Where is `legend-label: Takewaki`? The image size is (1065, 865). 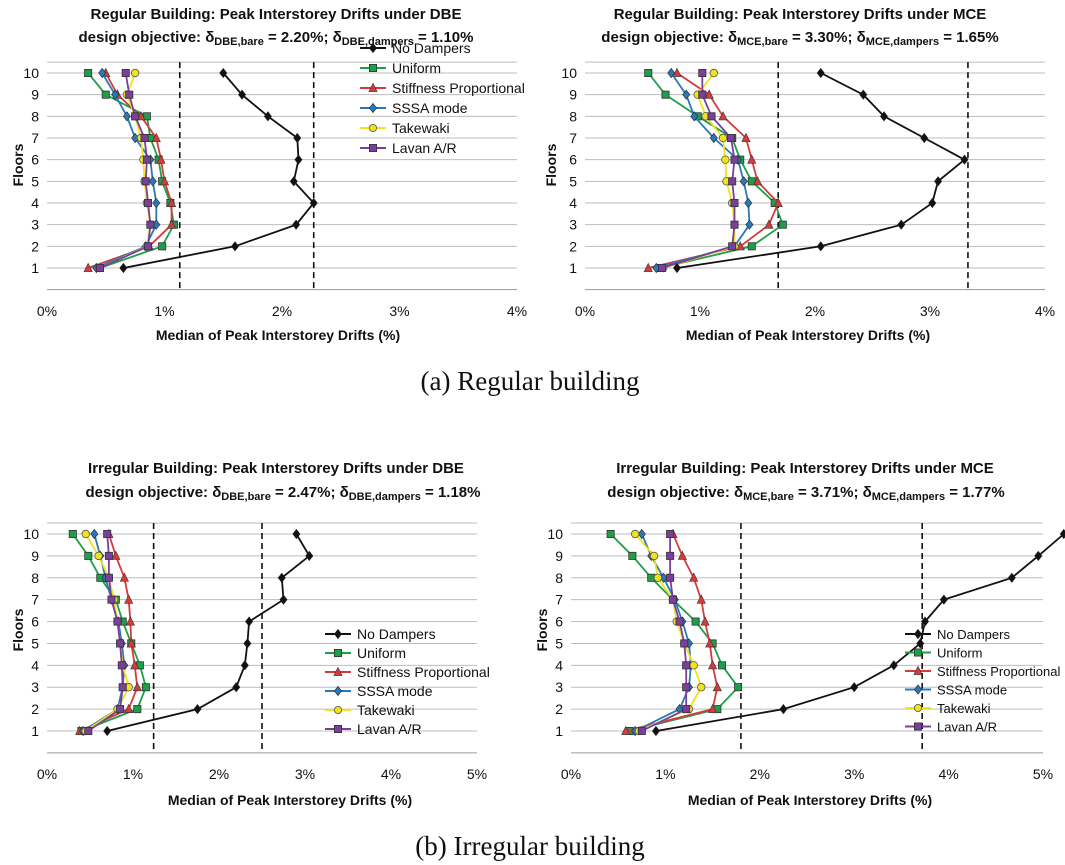 legend-label: Takewaki is located at coordinates (421, 128).